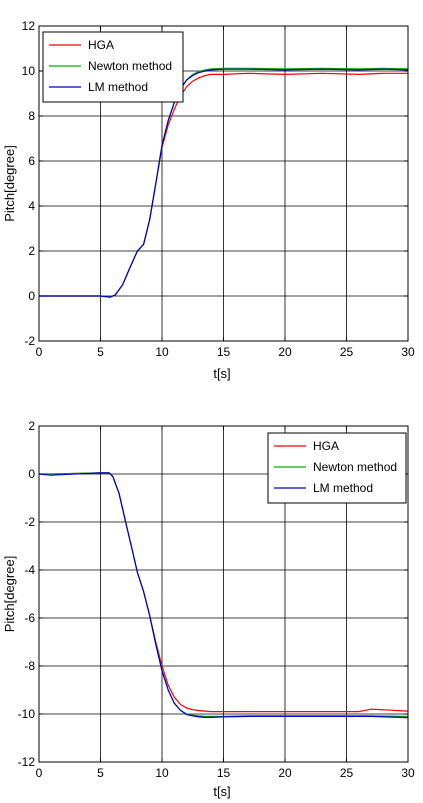 Image resolution: width=423 pixels, height=803 pixels. I want to click on y-tick-label: 8, so click(31, 116).